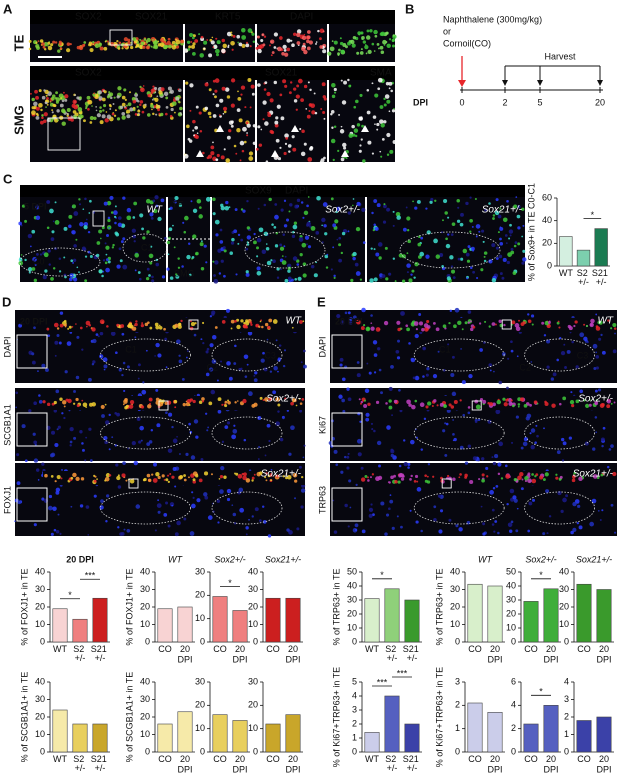  I want to click on x-tick-label: S2 +/-, so click(80, 763).